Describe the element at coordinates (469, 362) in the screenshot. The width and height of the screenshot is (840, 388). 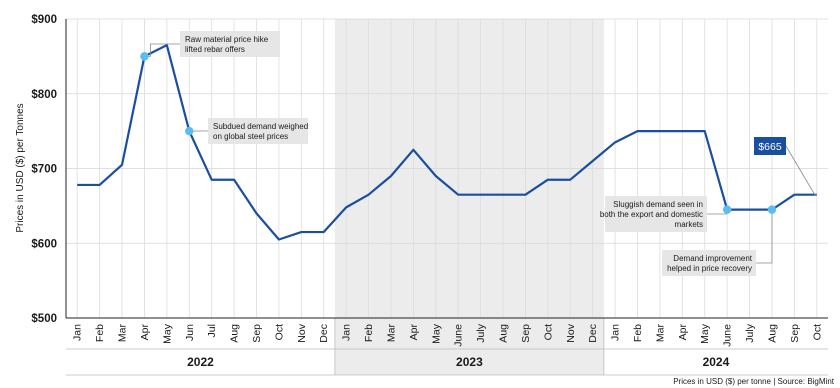
I see `year-label-2023: 2023` at that location.